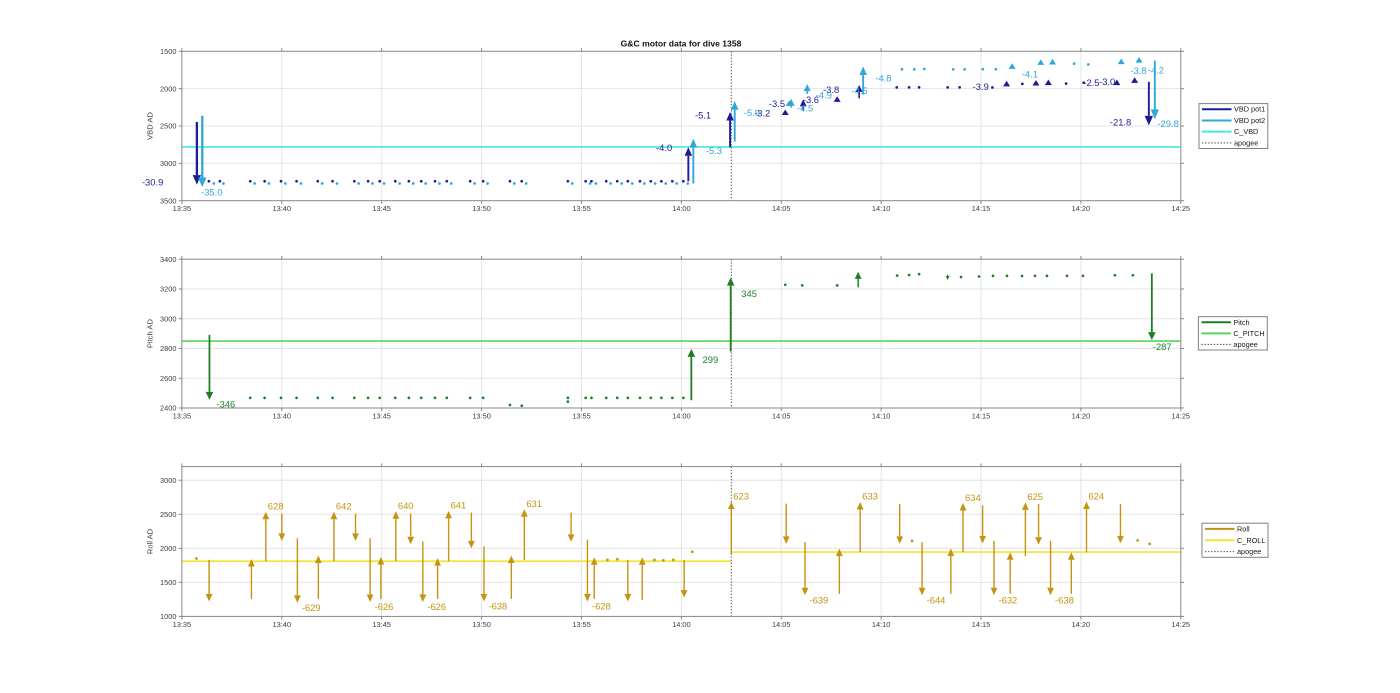 The width and height of the screenshot is (1400, 693). Describe the element at coordinates (1241, 322) in the screenshot. I see `pitch-legend-label: Pitch` at that location.